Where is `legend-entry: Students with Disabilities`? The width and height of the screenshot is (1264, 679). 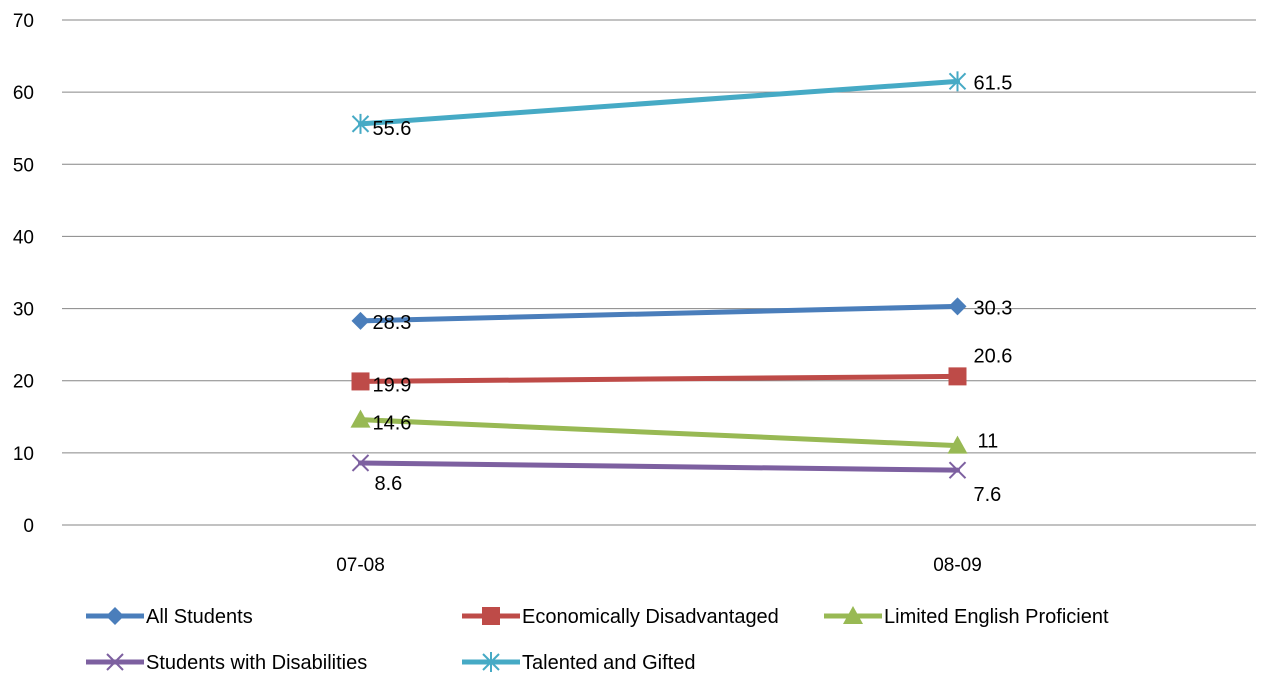 legend-entry: Students with Disabilities is located at coordinates (226, 663).